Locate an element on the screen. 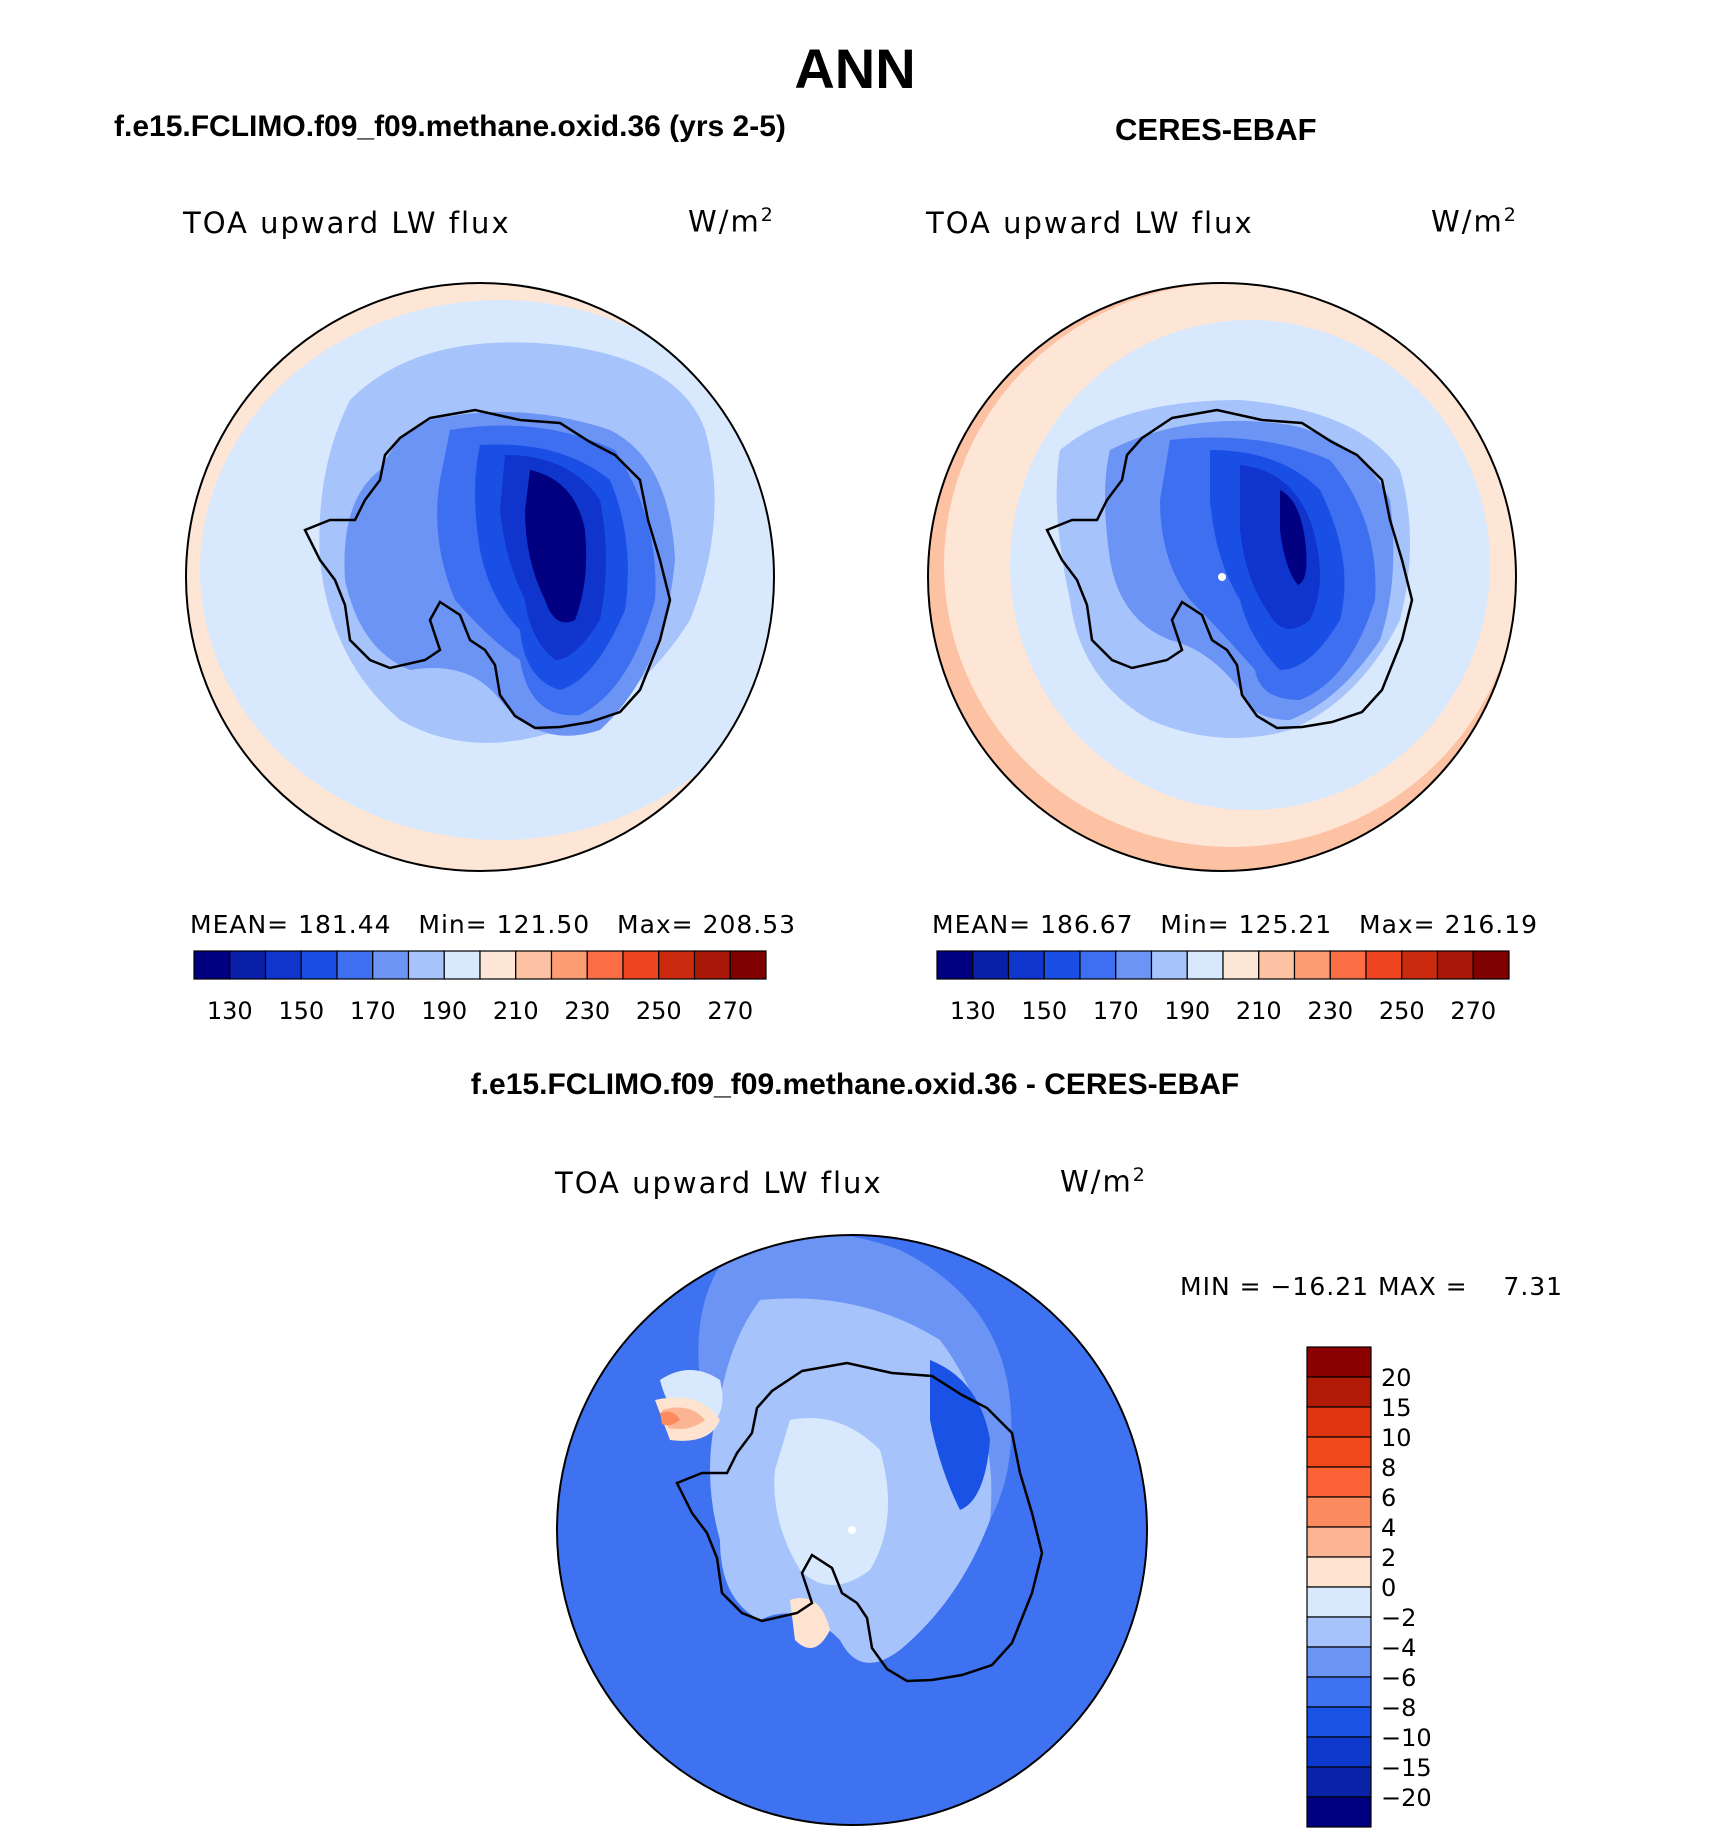  right-colorbar-tick-label: 230 is located at coordinates (1330, 1011).